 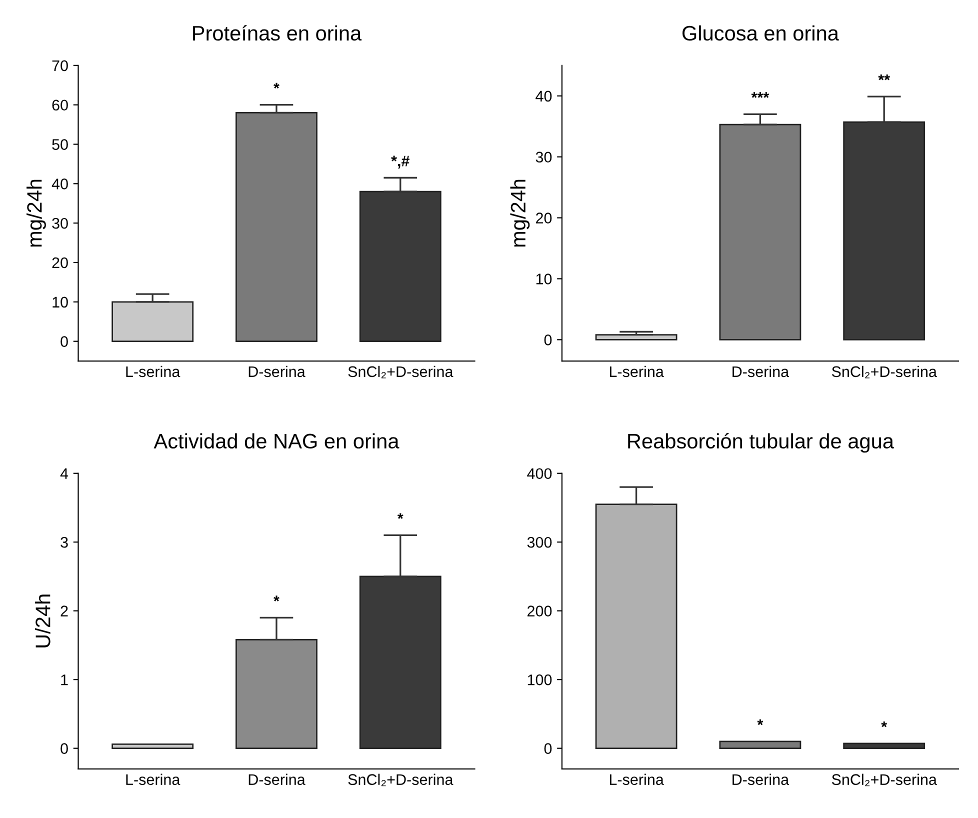 I want to click on y-axis-title: U/24h, so click(x=42, y=621).